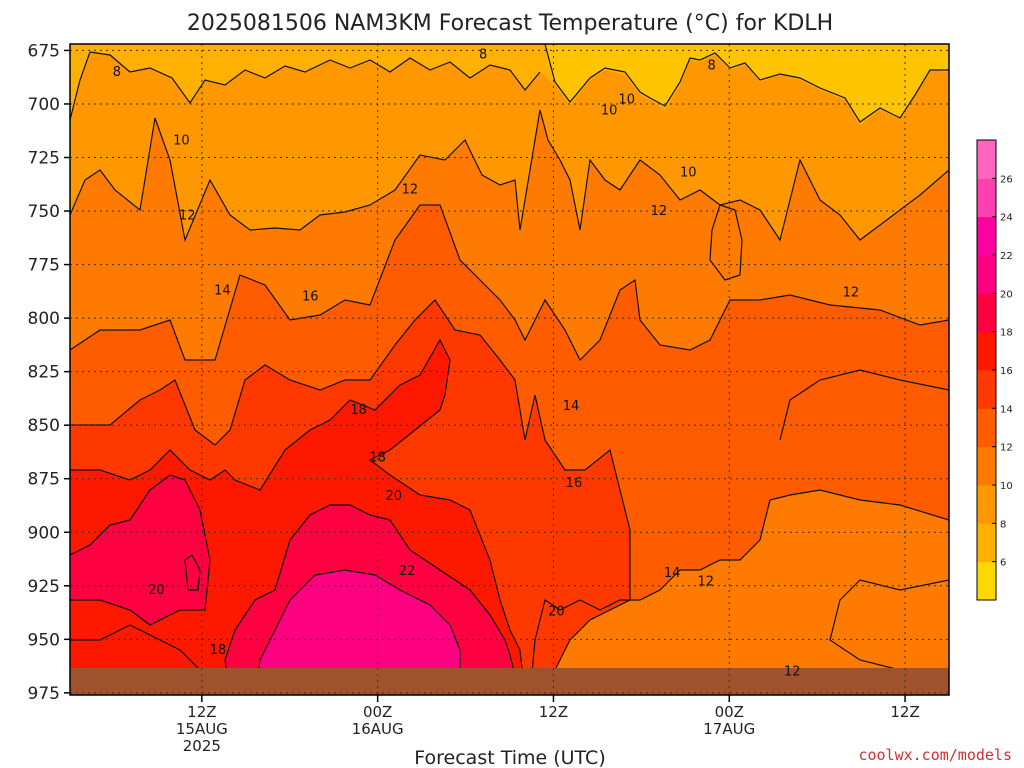 The height and width of the screenshot is (768, 1024). I want to click on y-tick-label: 875, so click(44, 480).